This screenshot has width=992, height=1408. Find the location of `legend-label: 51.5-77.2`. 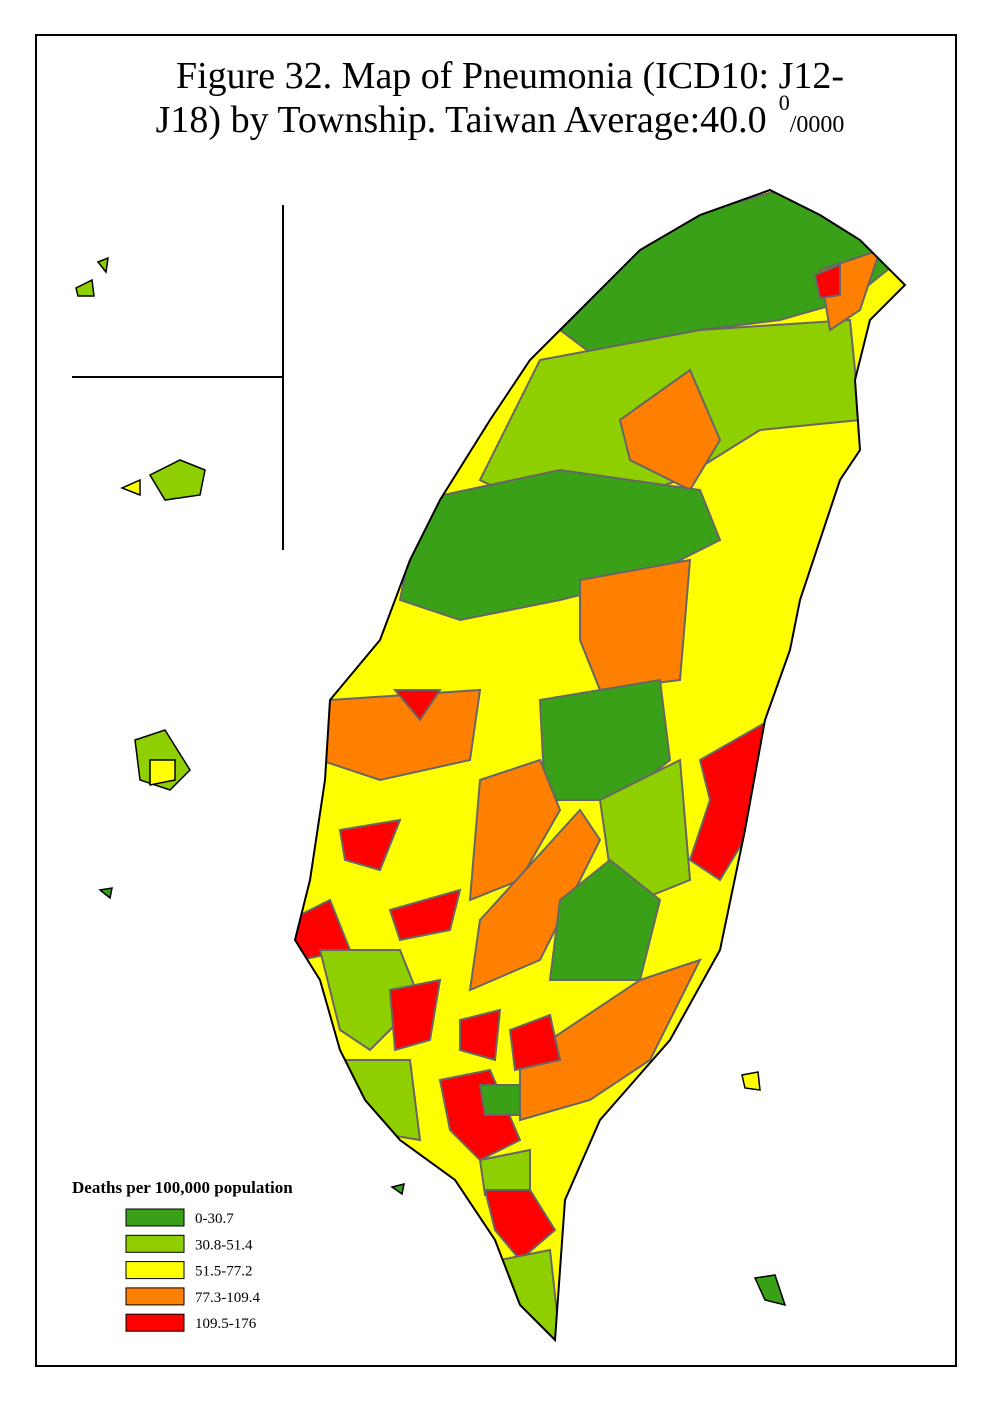

legend-label: 51.5-77.2 is located at coordinates (224, 1272).